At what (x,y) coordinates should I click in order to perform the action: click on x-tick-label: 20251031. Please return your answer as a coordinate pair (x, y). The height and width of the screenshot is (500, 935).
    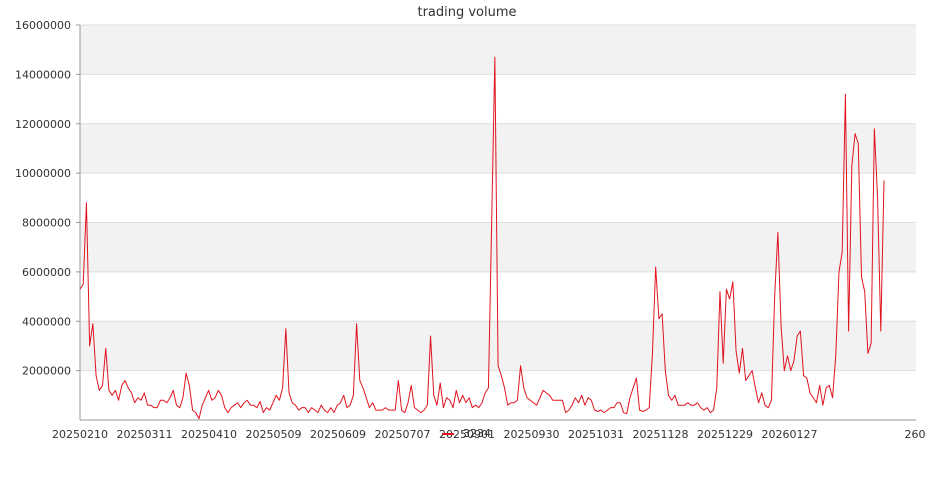
    Looking at the image, I should click on (596, 434).